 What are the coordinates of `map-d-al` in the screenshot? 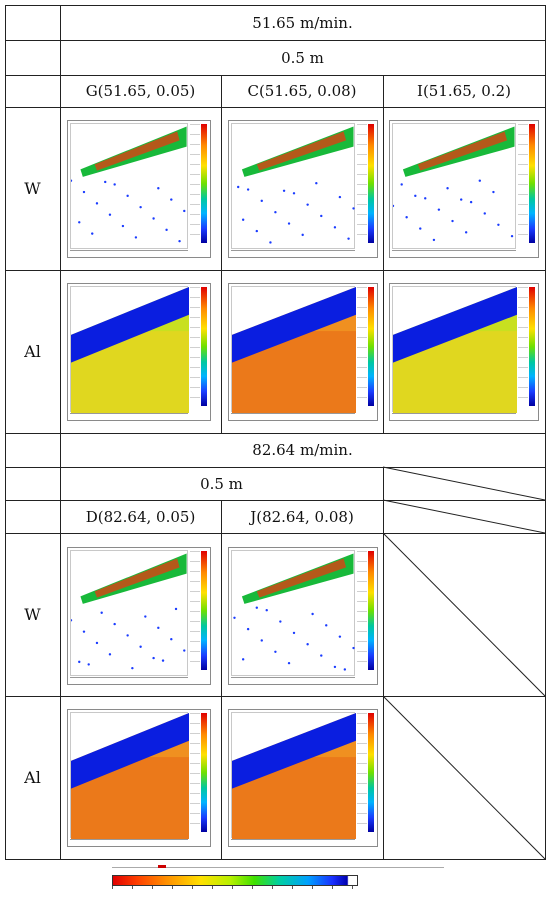 It's located at (139, 778).